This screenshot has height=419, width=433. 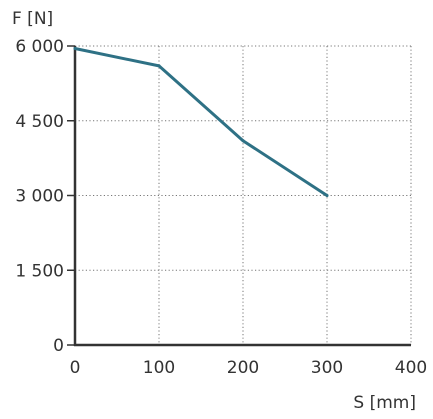 I want to click on y-tick-label: 4 500, so click(x=39, y=122).